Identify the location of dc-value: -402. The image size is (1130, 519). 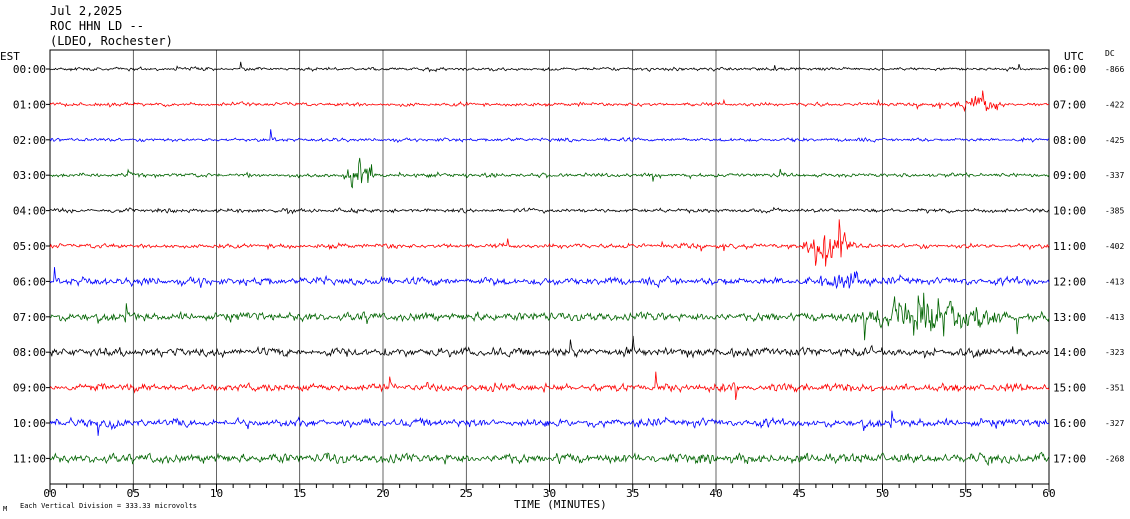
(1114, 246).